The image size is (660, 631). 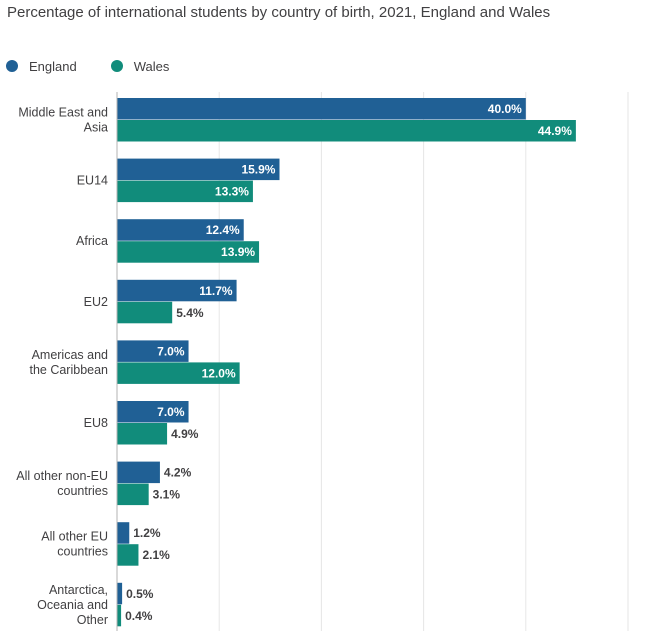 I want to click on legend-swatch-wales, so click(x=116, y=66).